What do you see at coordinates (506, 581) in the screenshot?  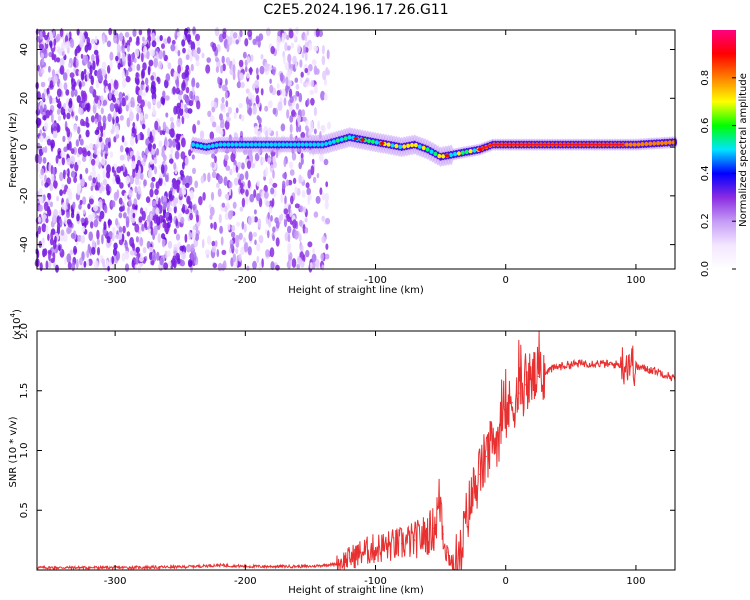 I see `x-tick-label: 0` at bounding box center [506, 581].